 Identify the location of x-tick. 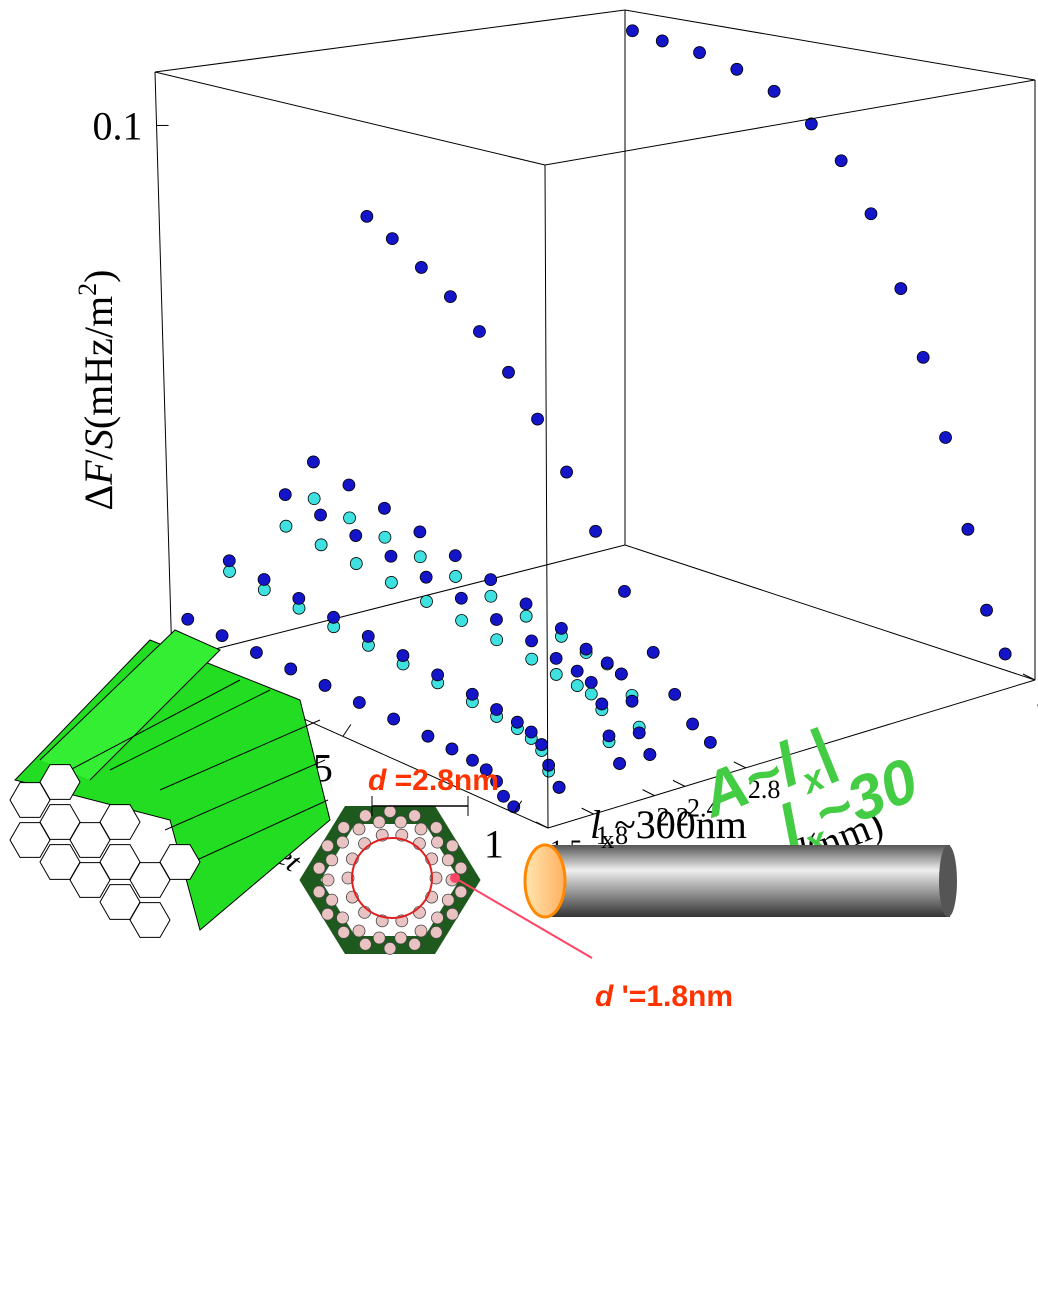
(347, 730).